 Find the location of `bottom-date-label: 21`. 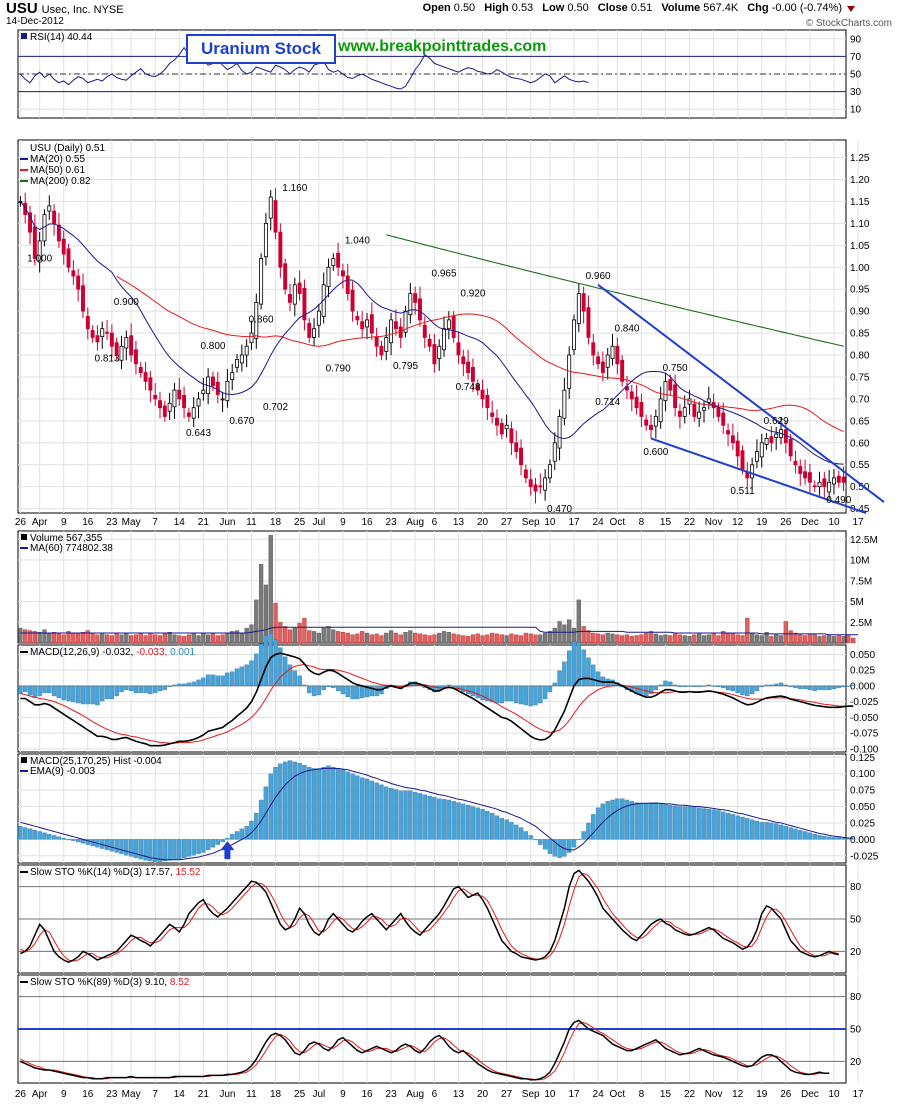

bottom-date-label: 21 is located at coordinates (204, 1094).